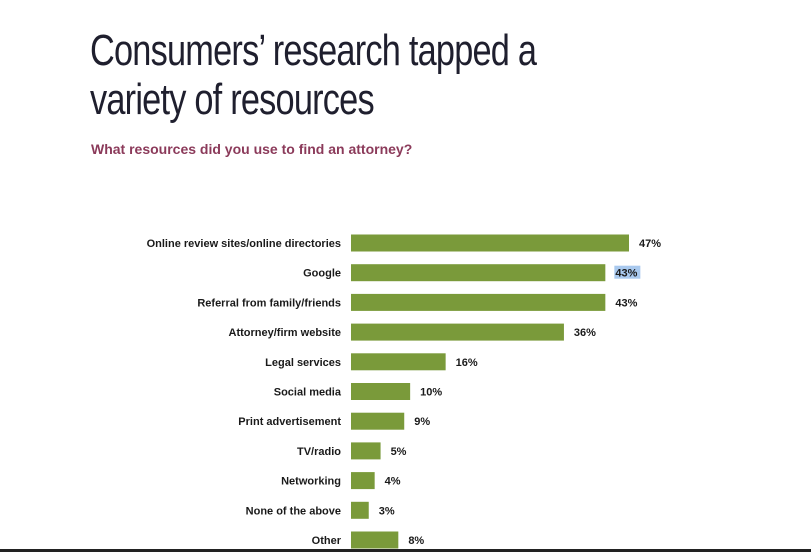  Describe the element at coordinates (327, 541) in the screenshot. I see `category-label: Other` at that location.